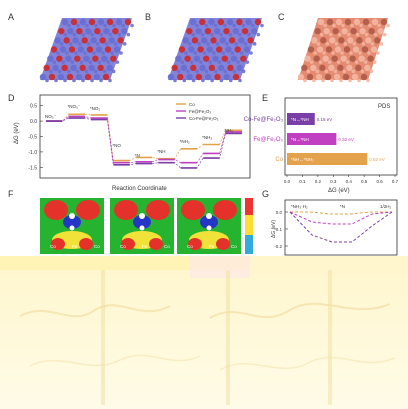  I want to click on chart-d-ytick-label: 0.5, so click(33, 107).